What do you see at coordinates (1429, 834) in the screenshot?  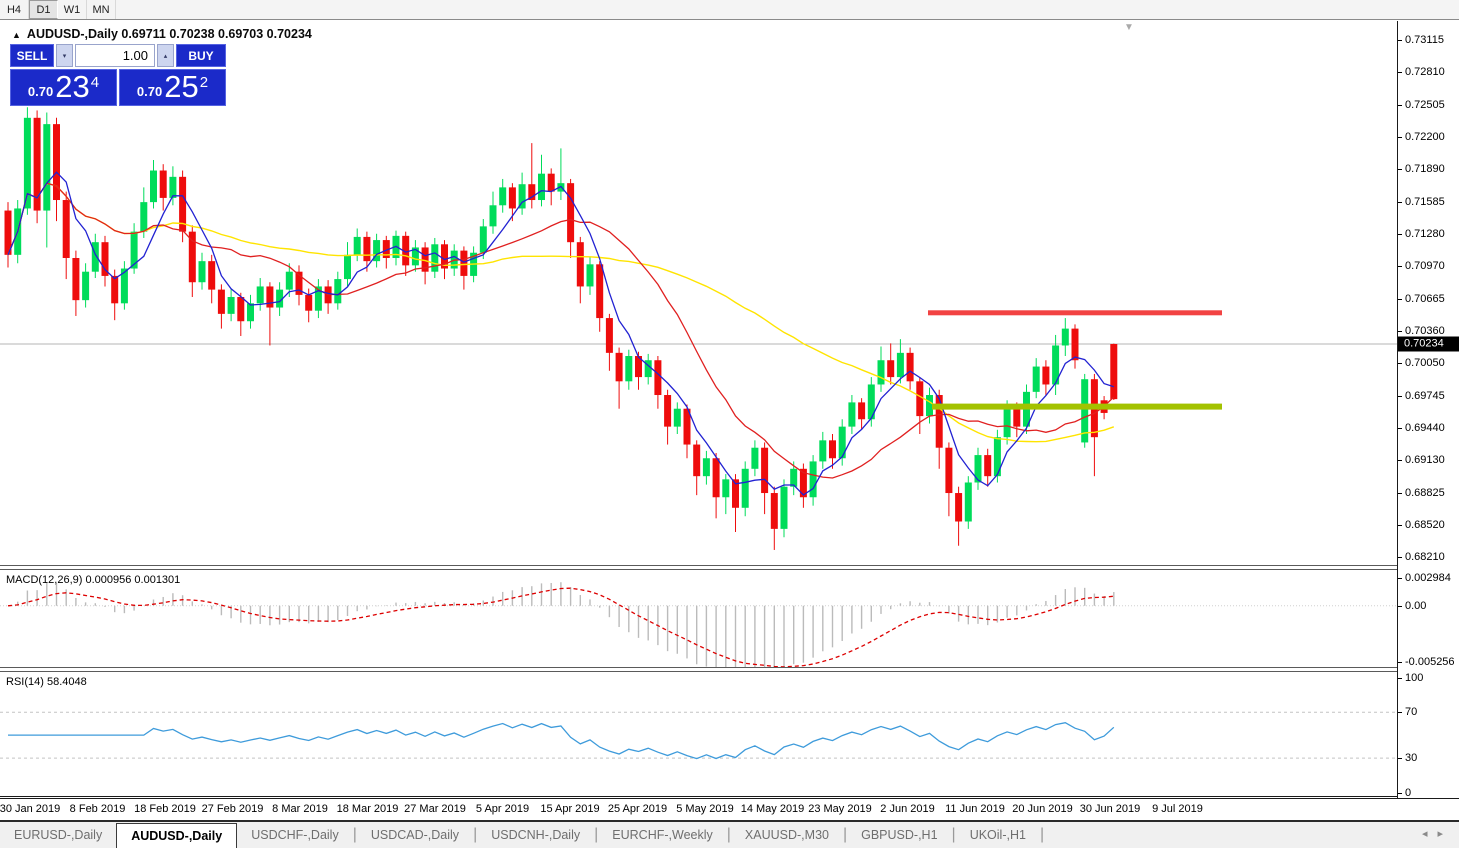 I see `tab-scroll-left-icon: ◂` at bounding box center [1429, 834].